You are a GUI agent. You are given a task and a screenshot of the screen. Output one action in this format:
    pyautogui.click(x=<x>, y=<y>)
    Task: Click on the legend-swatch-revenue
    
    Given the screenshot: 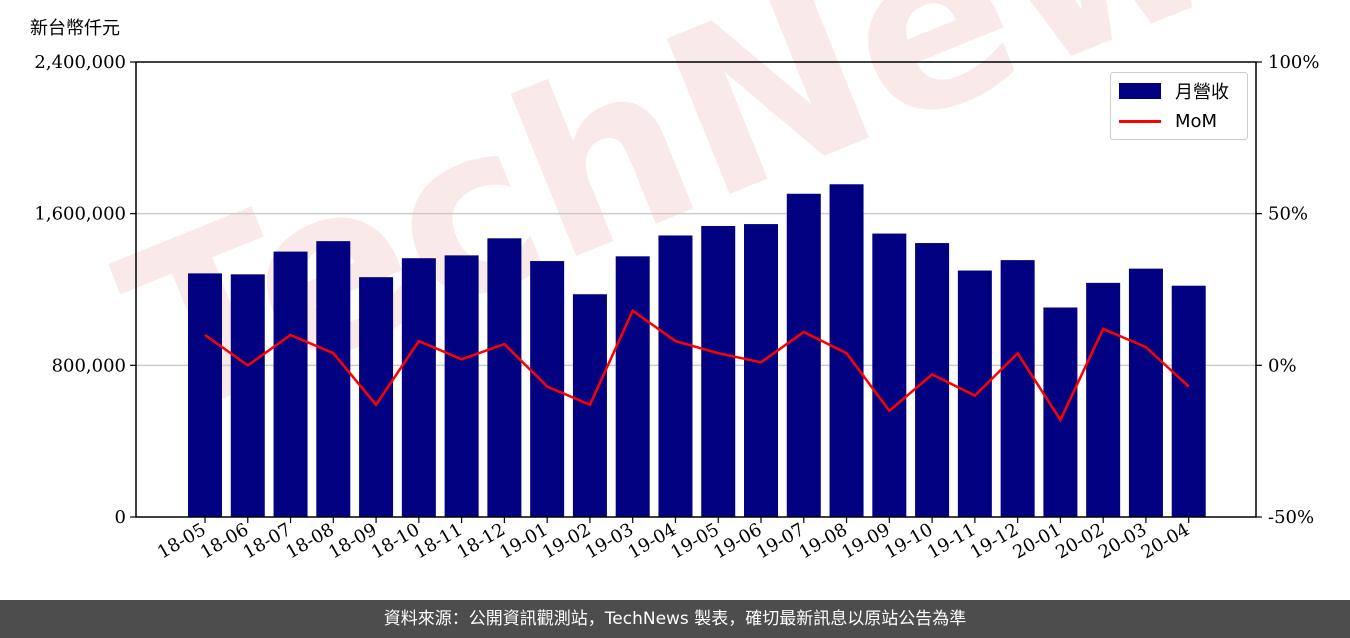 What is the action you would take?
    pyautogui.click(x=1140, y=91)
    